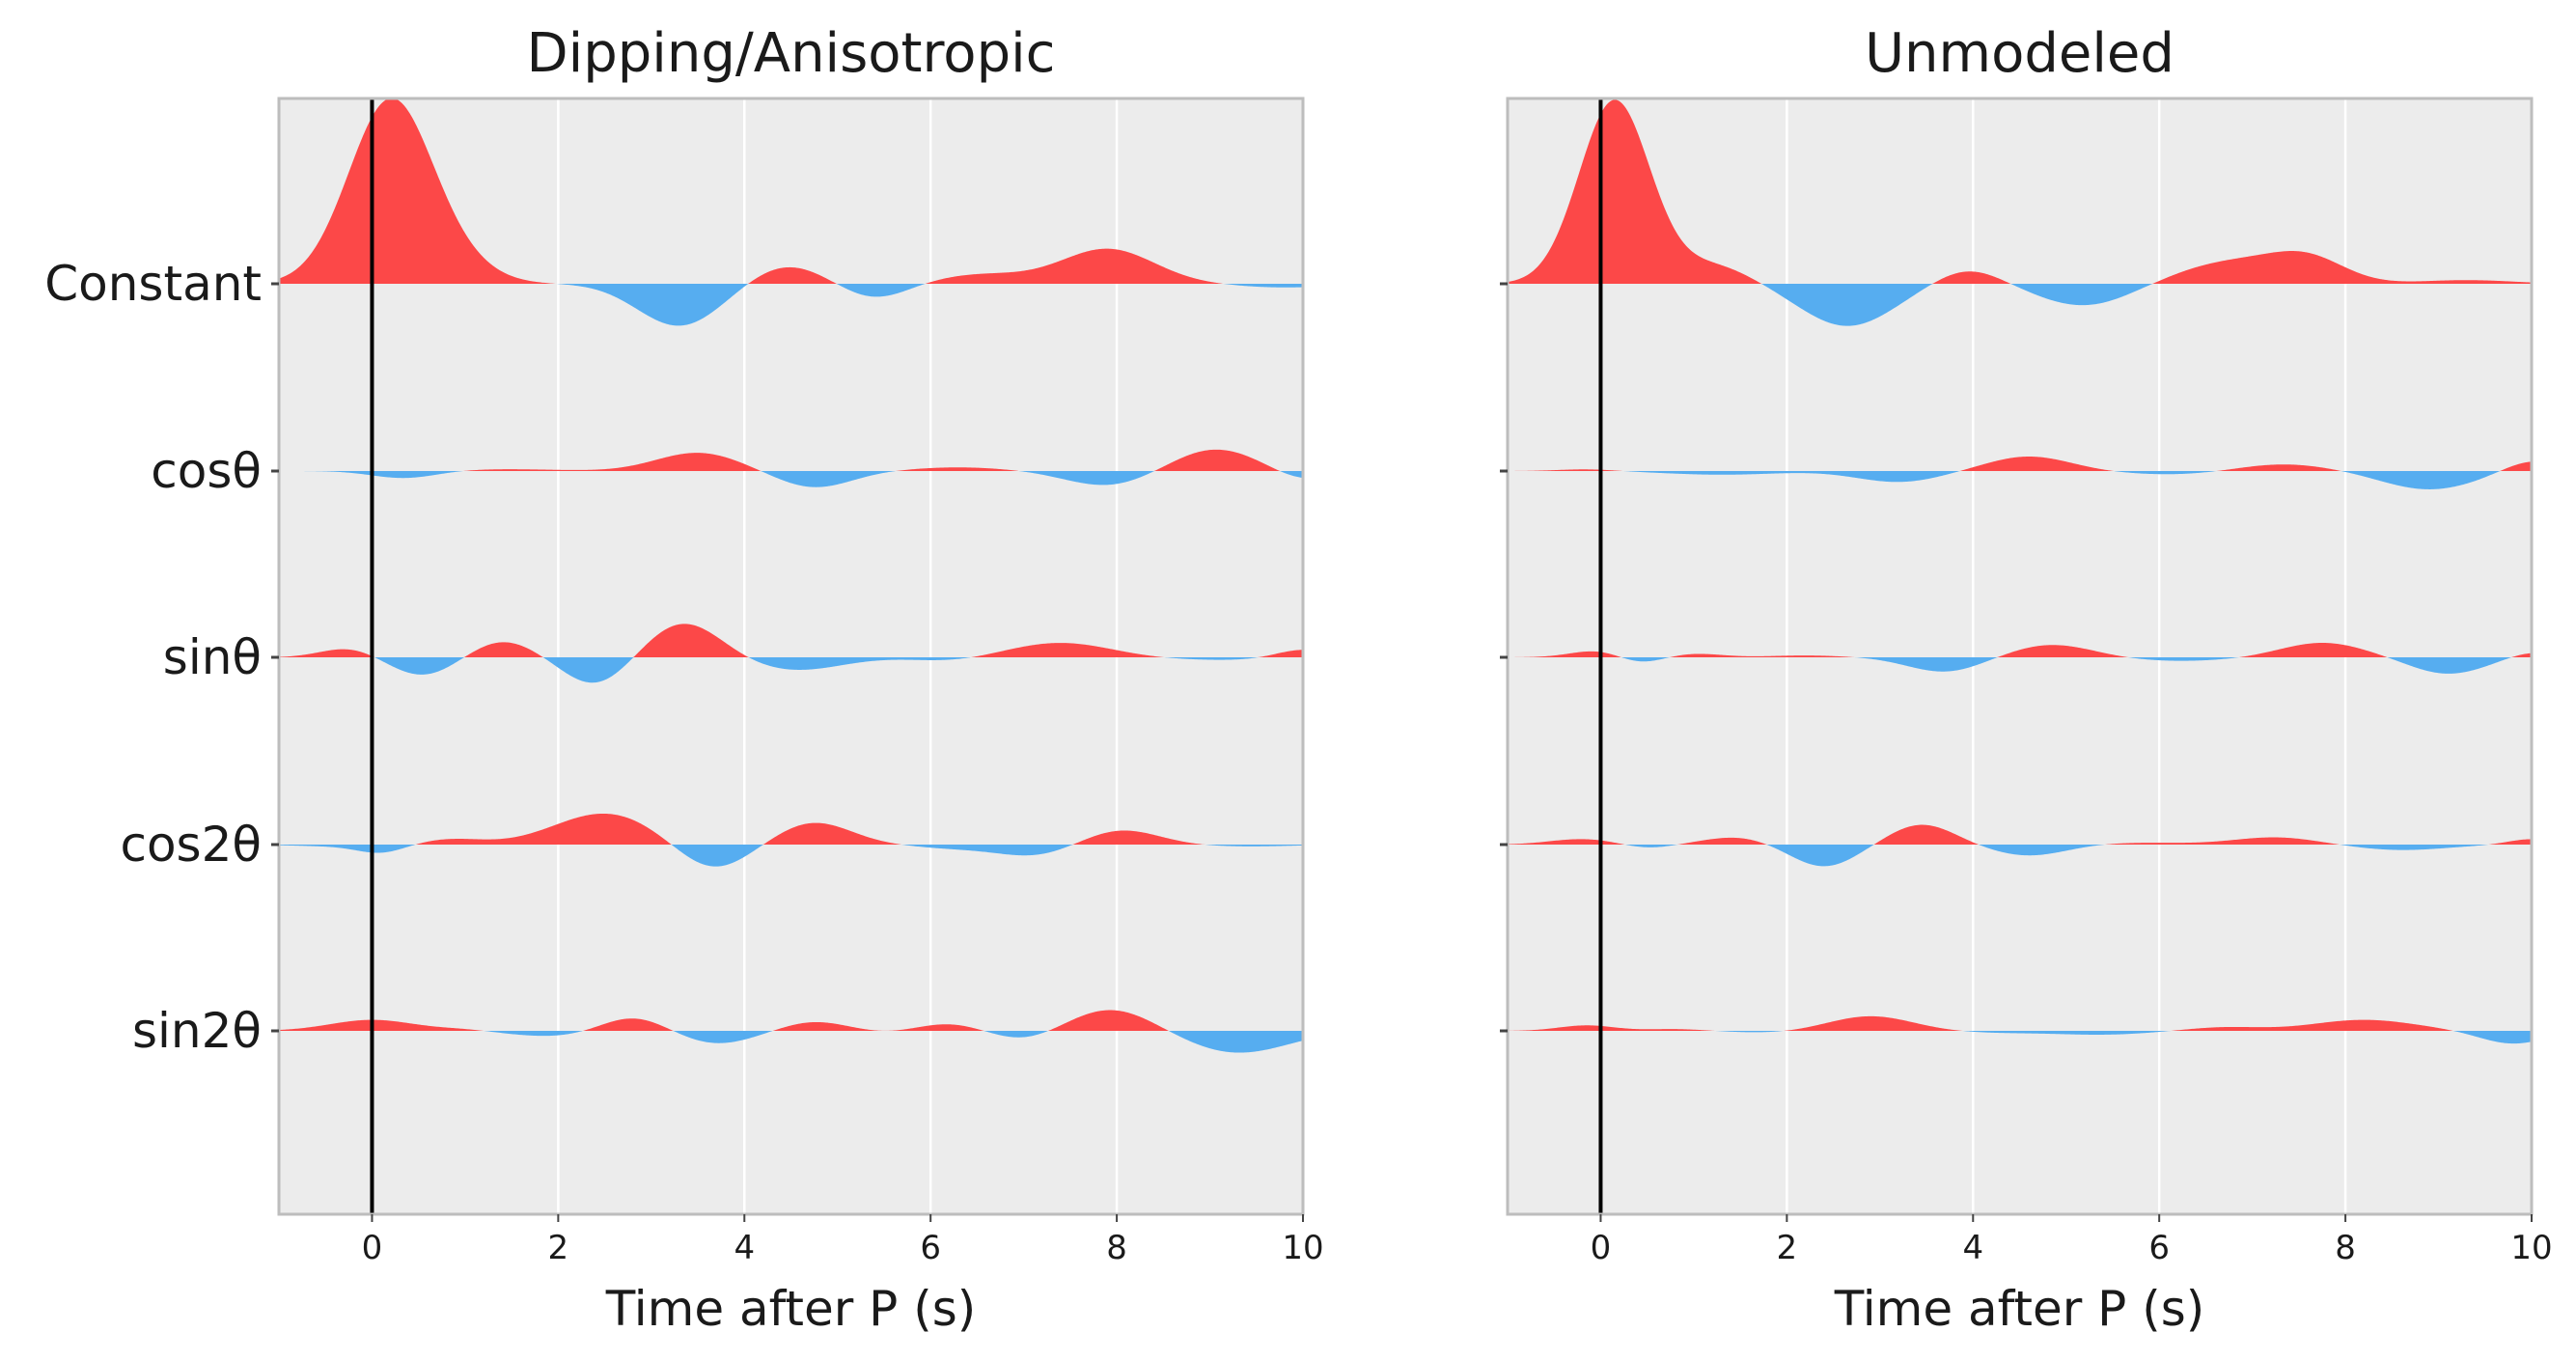 The height and width of the screenshot is (1360, 2576). Describe the element at coordinates (791, 641) in the screenshot. I see `trace-positive-sintheta` at that location.